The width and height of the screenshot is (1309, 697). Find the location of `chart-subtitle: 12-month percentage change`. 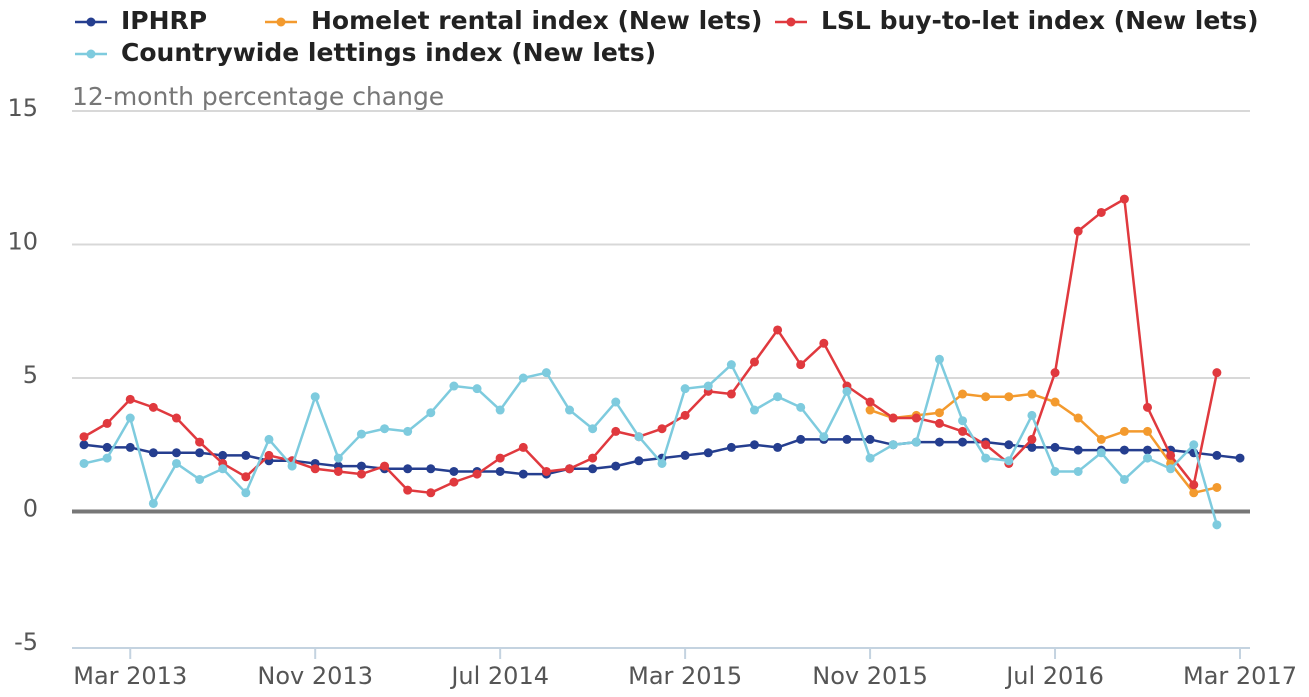

chart-subtitle: 12-month percentage change is located at coordinates (258, 96).